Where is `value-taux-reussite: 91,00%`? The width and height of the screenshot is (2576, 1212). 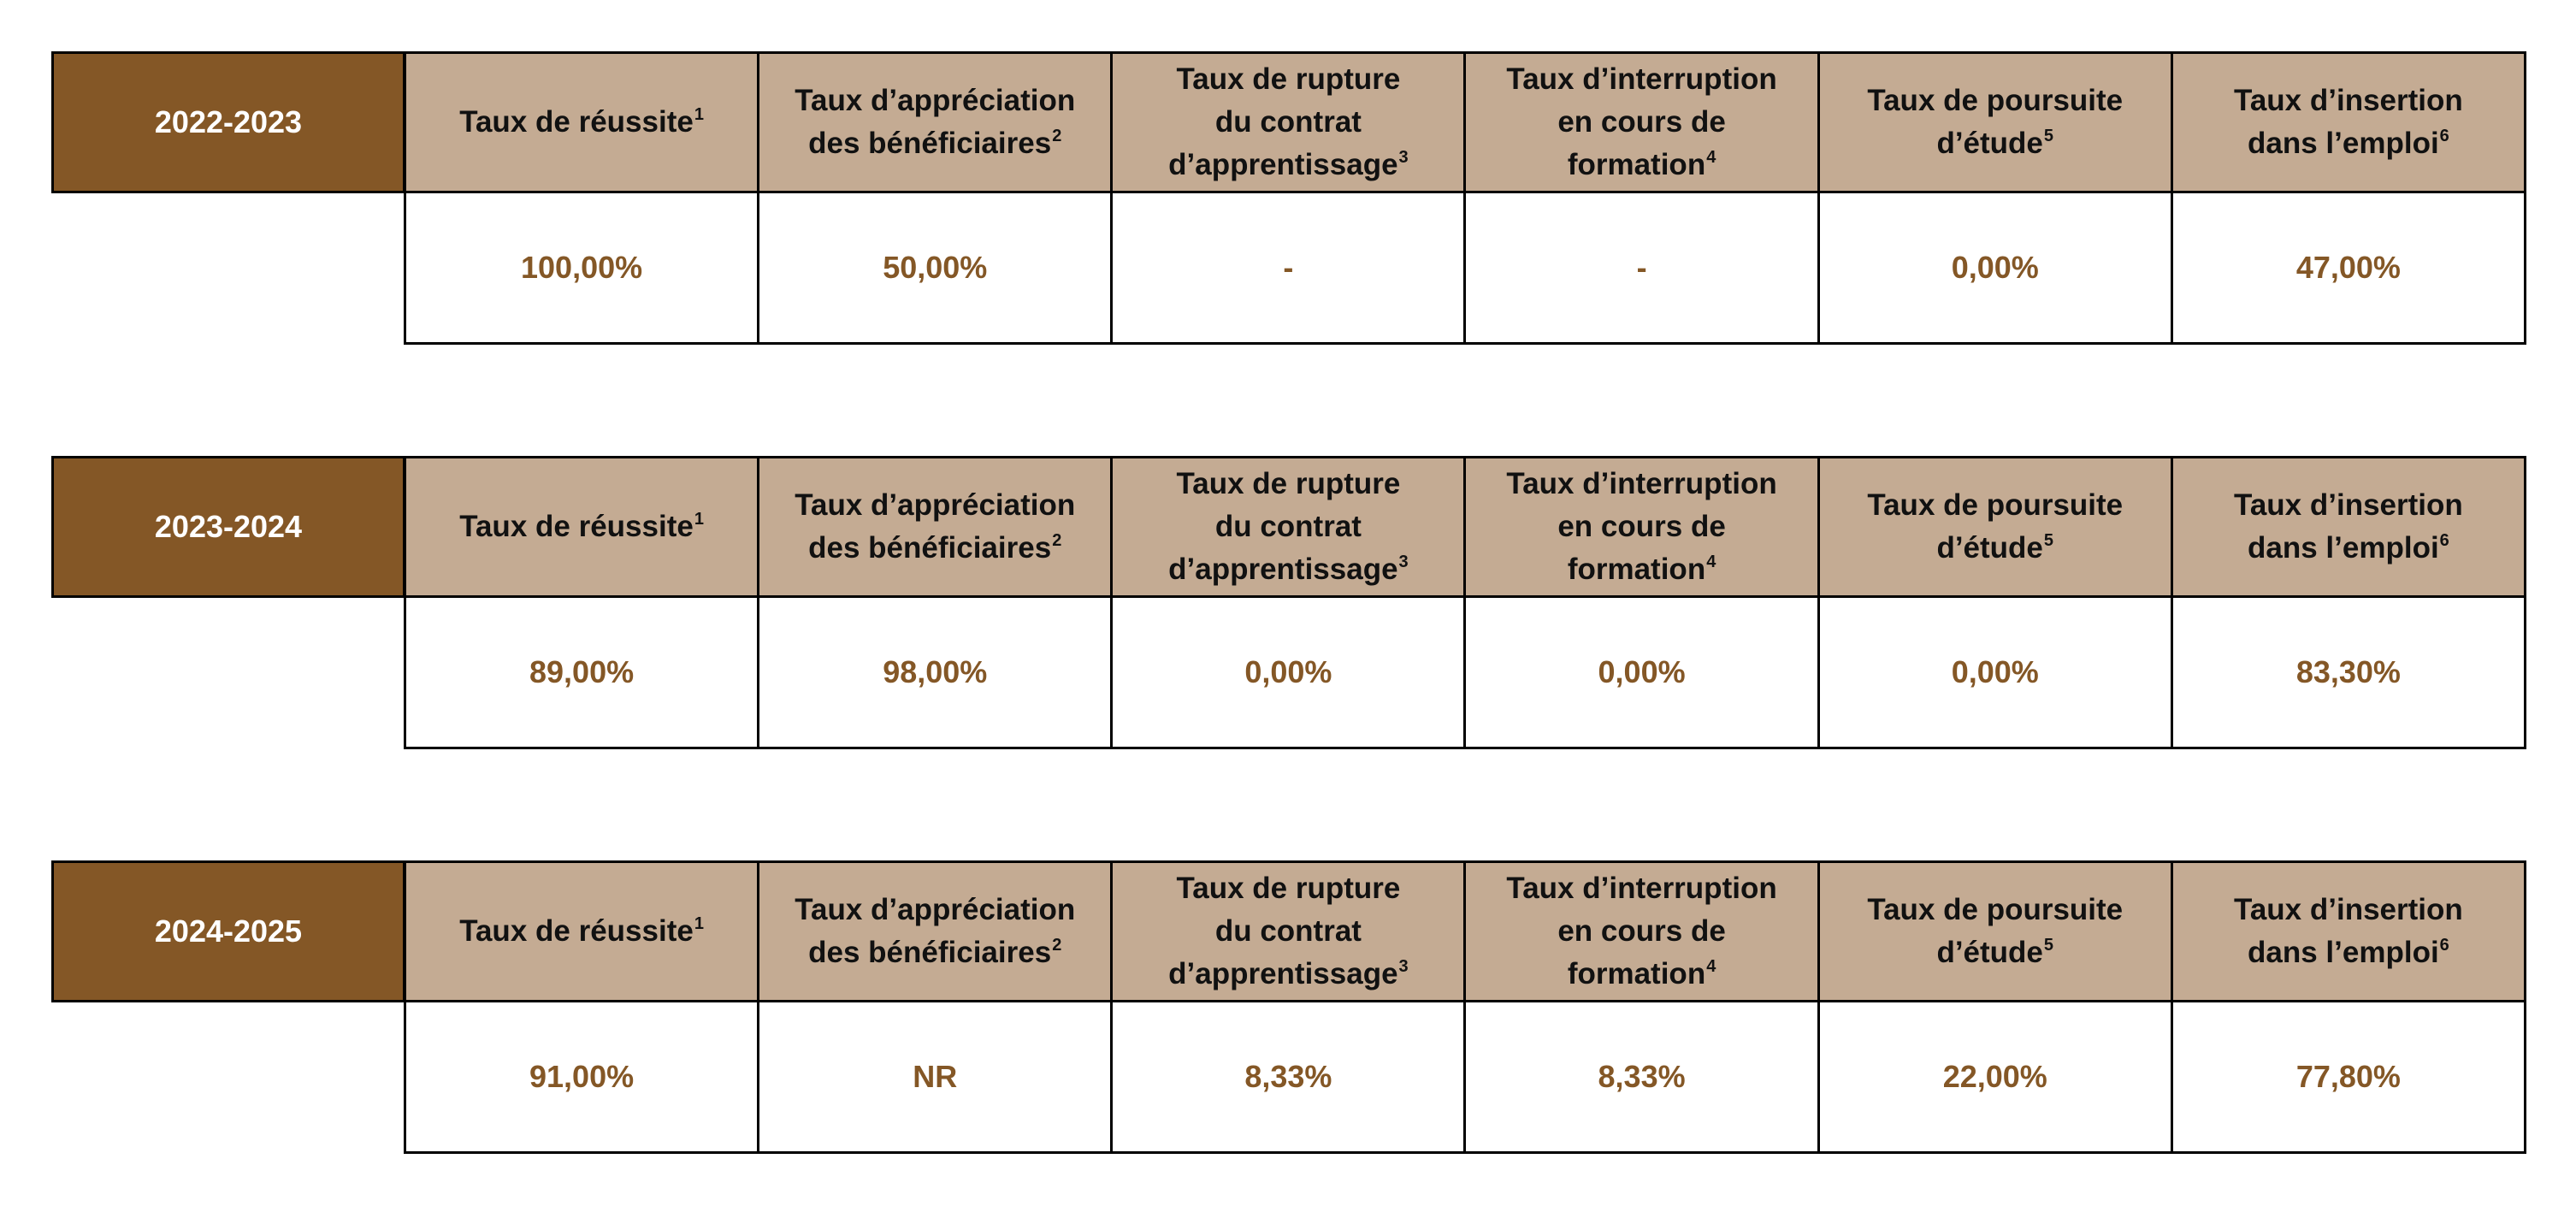
value-taux-reussite: 91,00% is located at coordinates (583, 1078).